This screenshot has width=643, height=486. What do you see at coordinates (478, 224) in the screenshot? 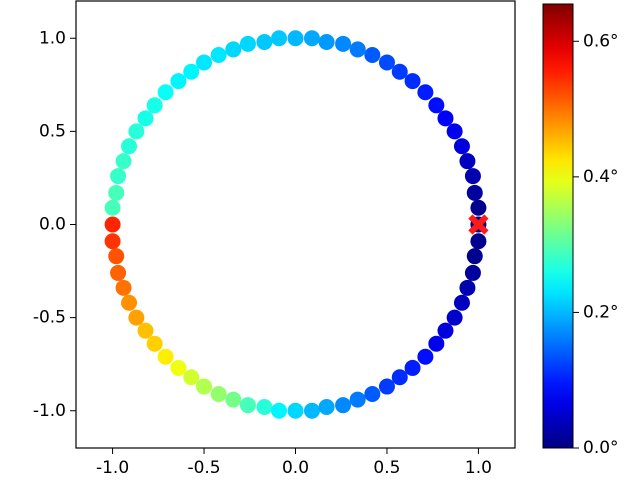
I see `highlight-marker` at bounding box center [478, 224].